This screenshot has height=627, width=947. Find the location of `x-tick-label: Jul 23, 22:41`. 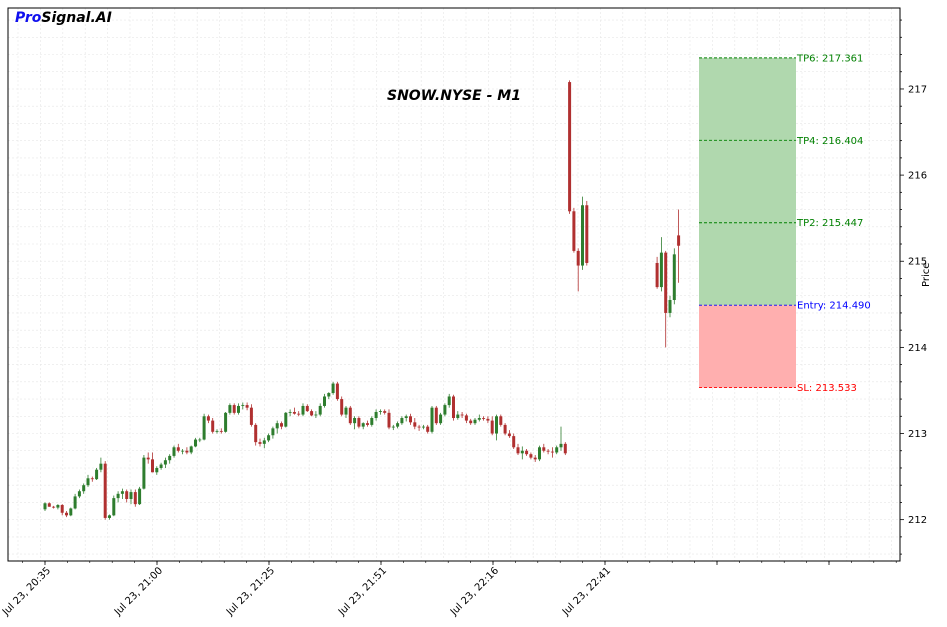

x-tick-label: Jul 23, 22:41 is located at coordinates (586, 591).